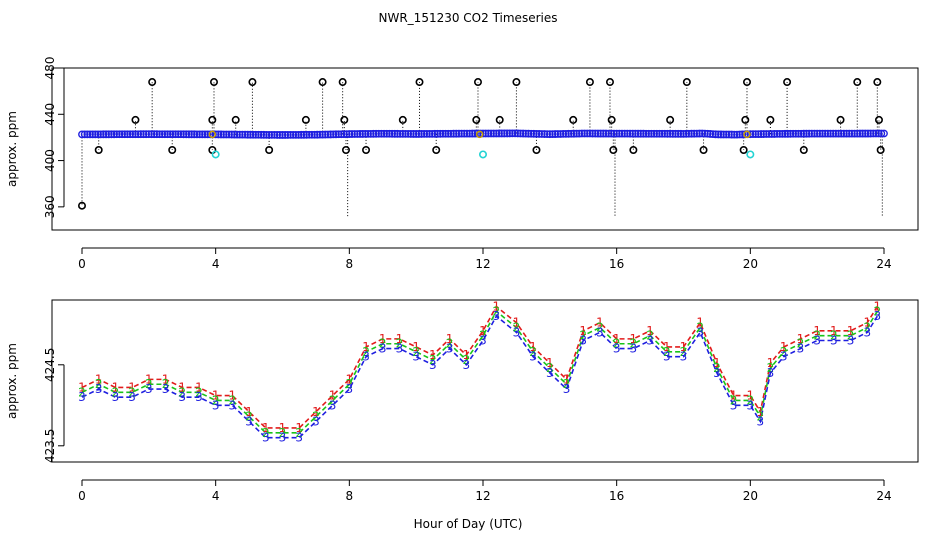  I want to click on cyan-marker, so click(215, 154).